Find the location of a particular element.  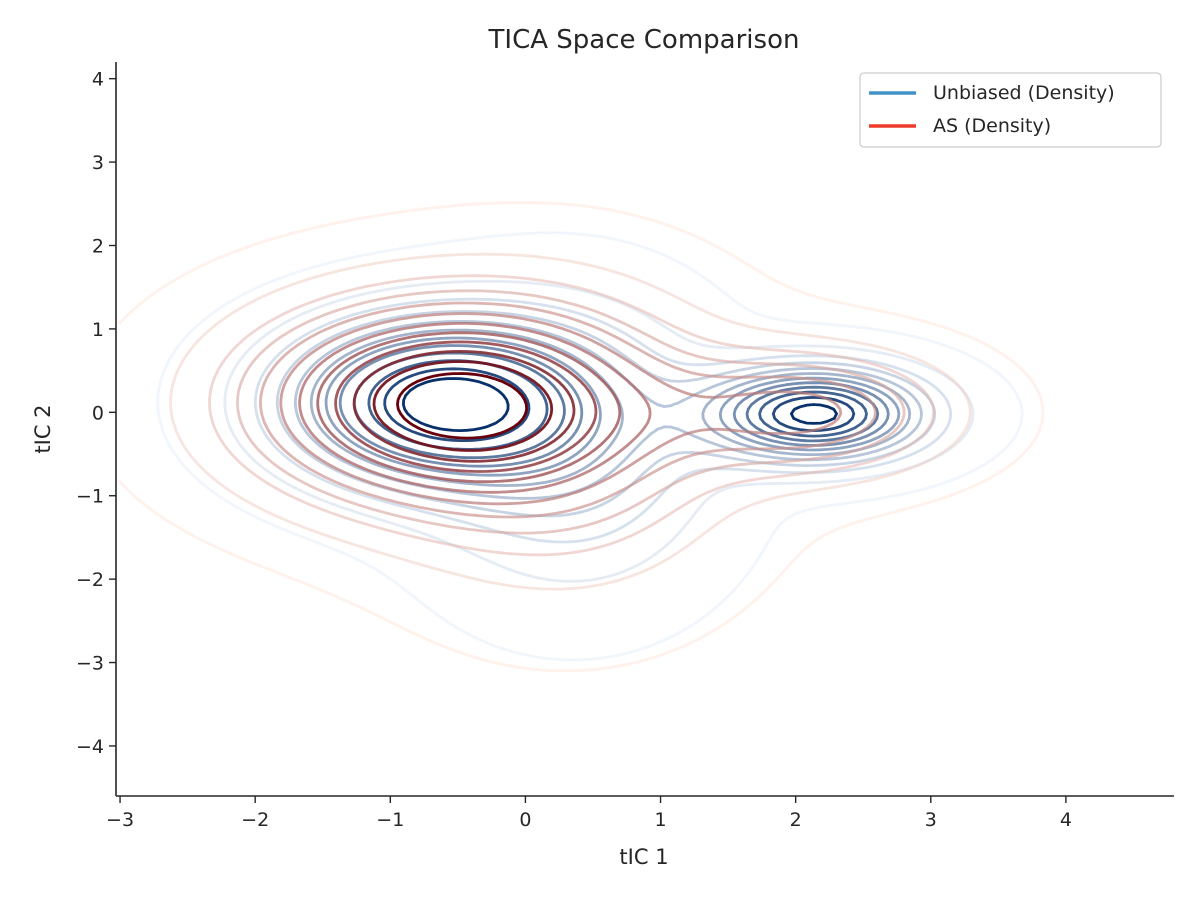

x-axis-label: tIC 1 is located at coordinates (643, 857).